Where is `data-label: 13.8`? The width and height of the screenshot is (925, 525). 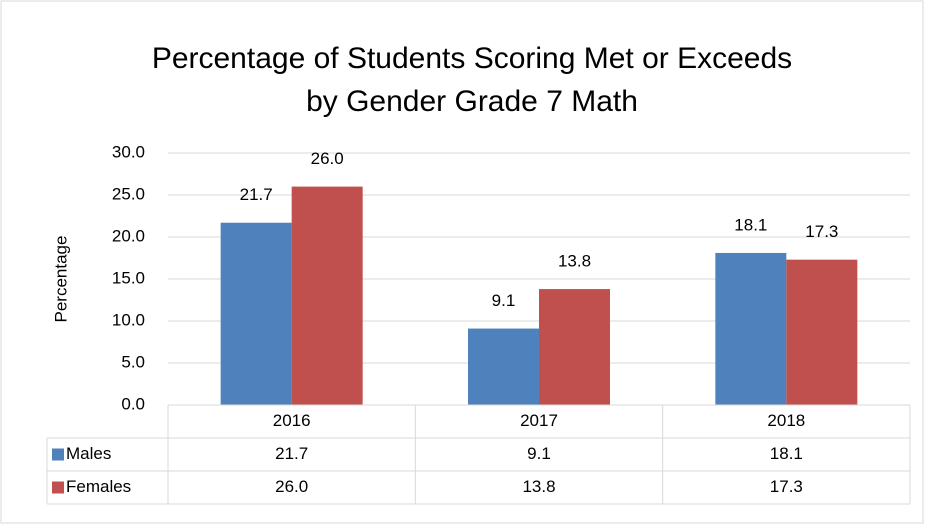
data-label: 13.8 is located at coordinates (574, 261).